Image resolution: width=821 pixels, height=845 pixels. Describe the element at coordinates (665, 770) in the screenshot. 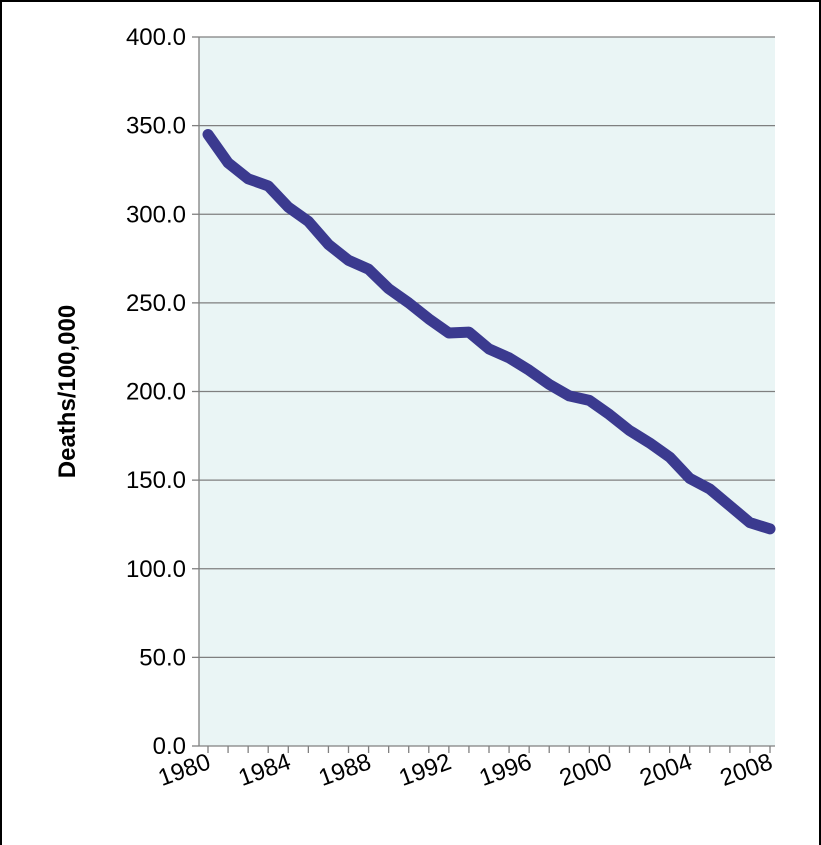

I see `x-tick-label: 2004` at that location.